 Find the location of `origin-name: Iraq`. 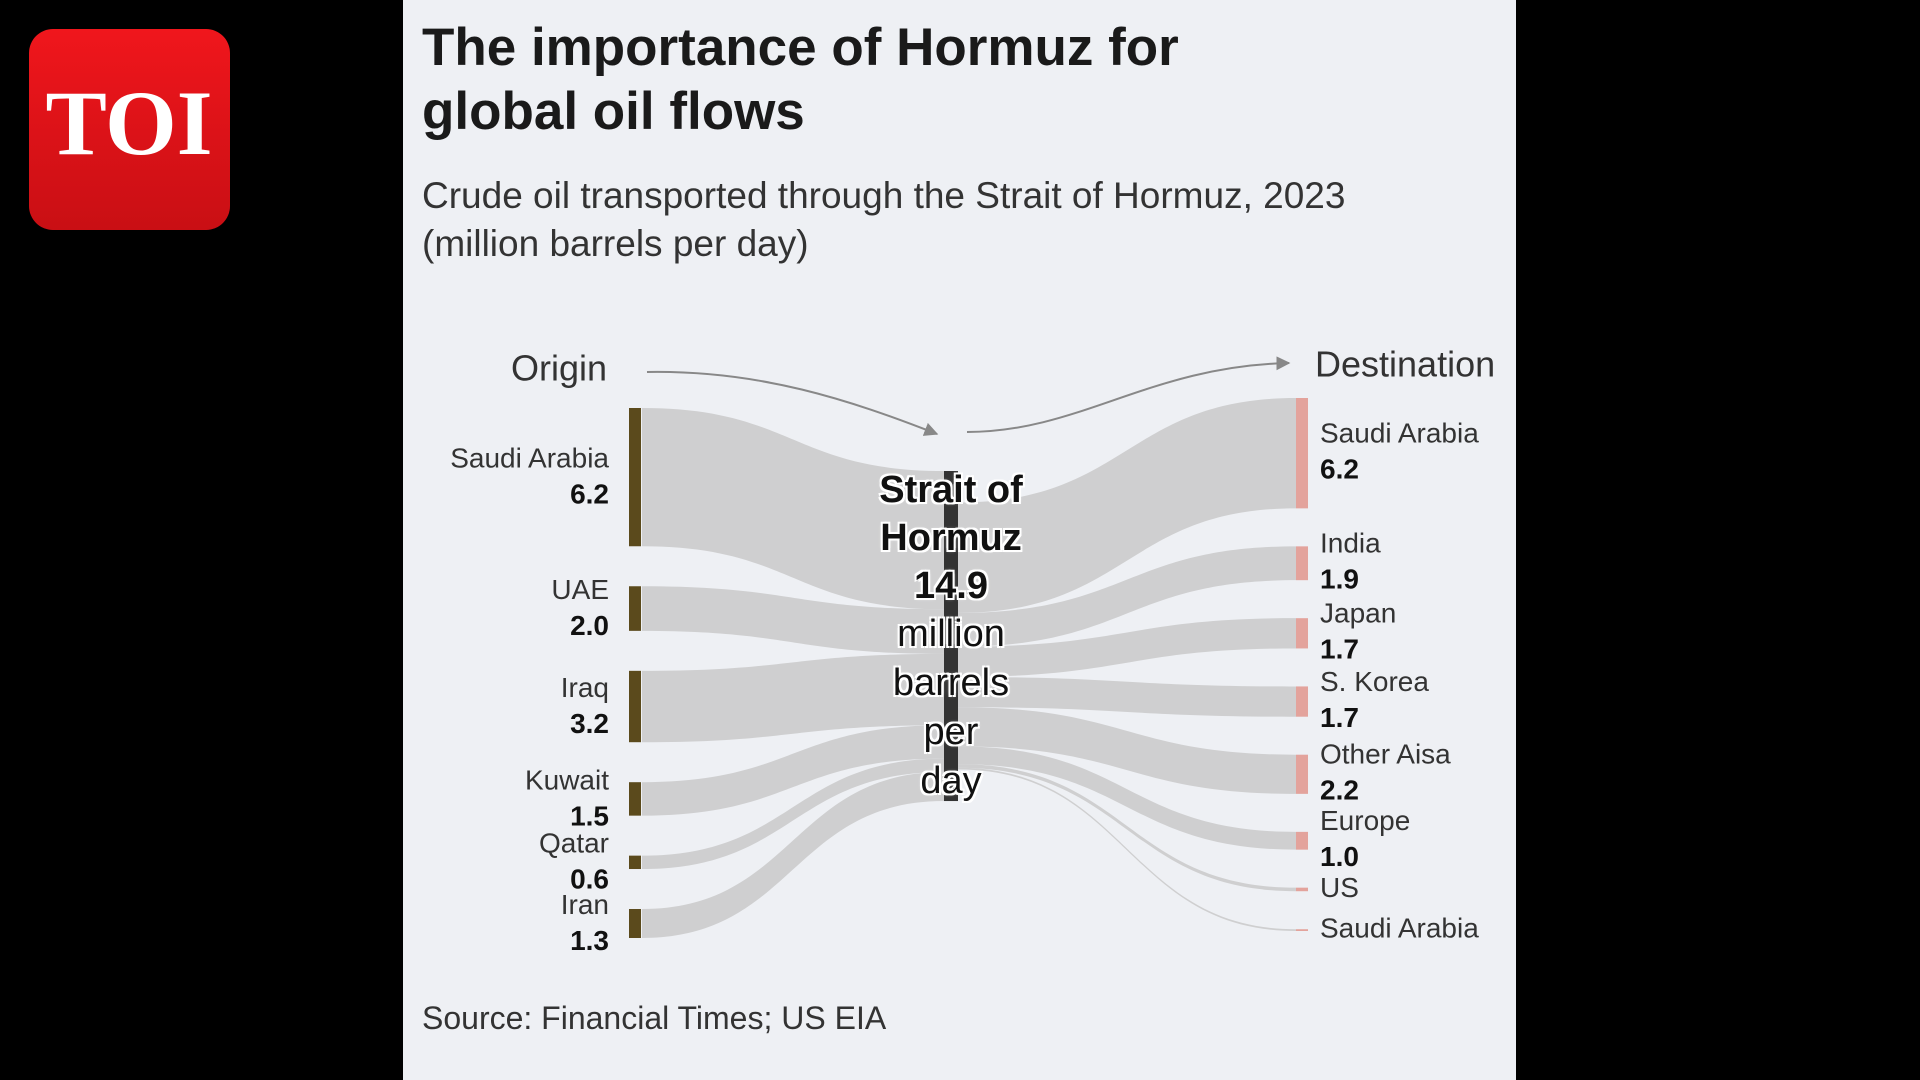

origin-name: Iraq is located at coordinates (585, 687).